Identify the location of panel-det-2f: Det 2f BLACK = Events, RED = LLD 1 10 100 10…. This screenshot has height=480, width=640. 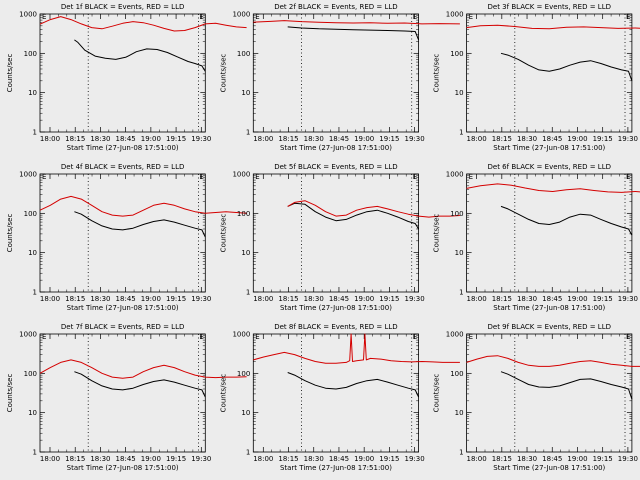
(339, 77).